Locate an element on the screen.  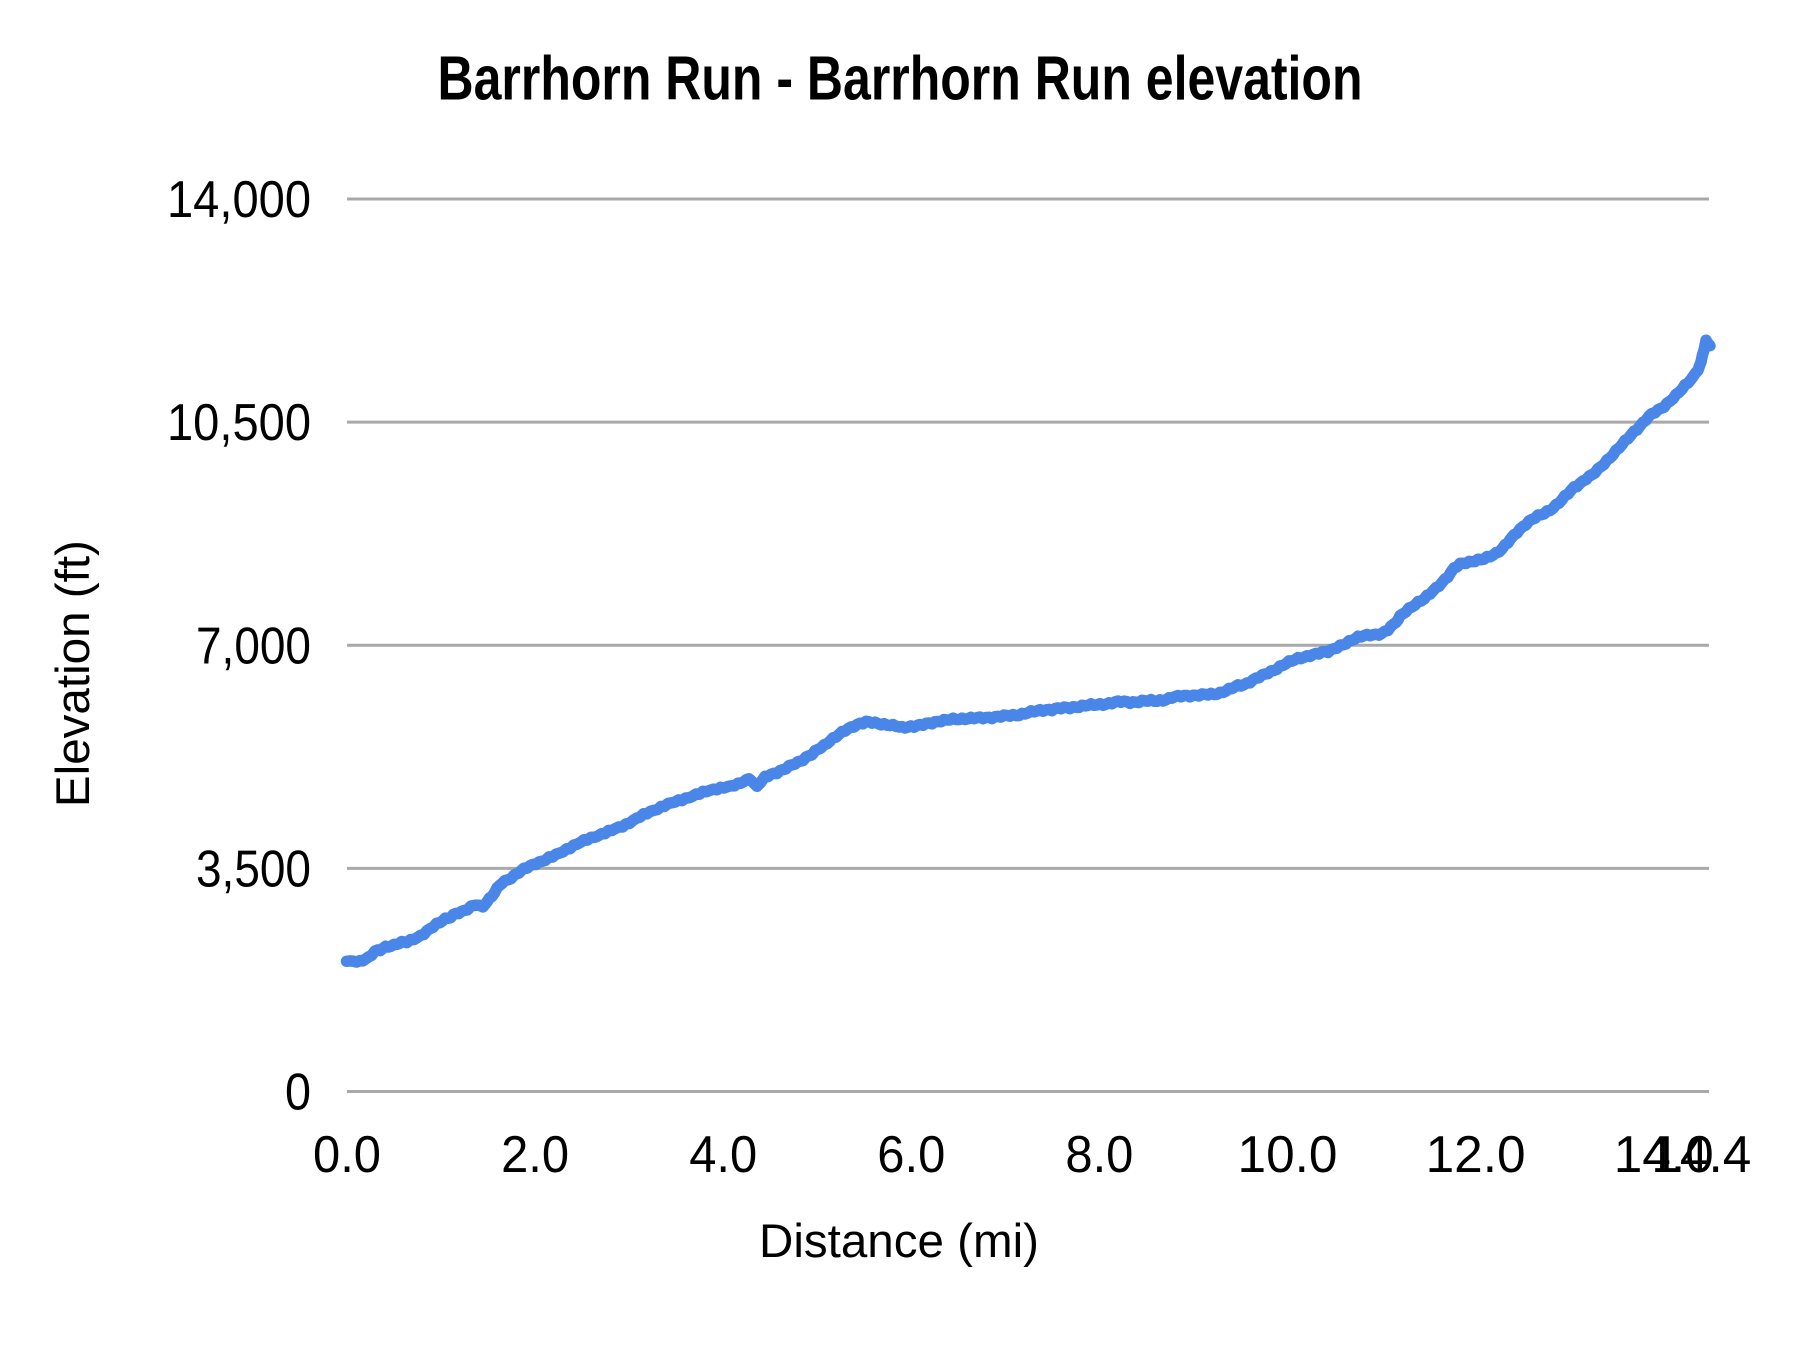
svg-text: 10.0 is located at coordinates (1288, 1155).